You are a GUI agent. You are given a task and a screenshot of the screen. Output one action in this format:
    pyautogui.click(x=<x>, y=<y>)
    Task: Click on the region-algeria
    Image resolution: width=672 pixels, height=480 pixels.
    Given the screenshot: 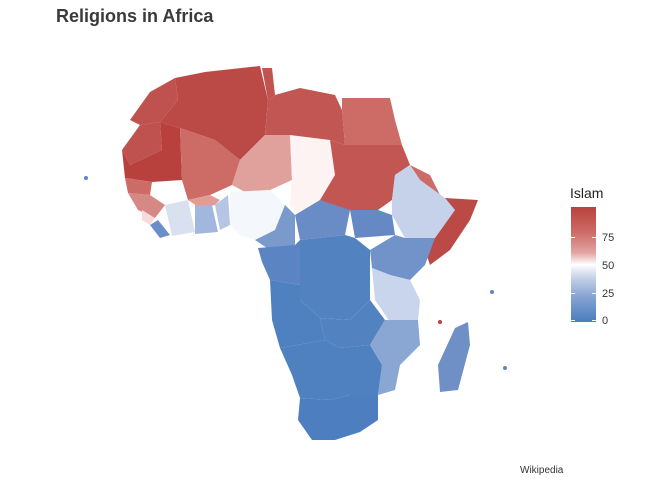 What is the action you would take?
    pyautogui.click(x=214, y=113)
    